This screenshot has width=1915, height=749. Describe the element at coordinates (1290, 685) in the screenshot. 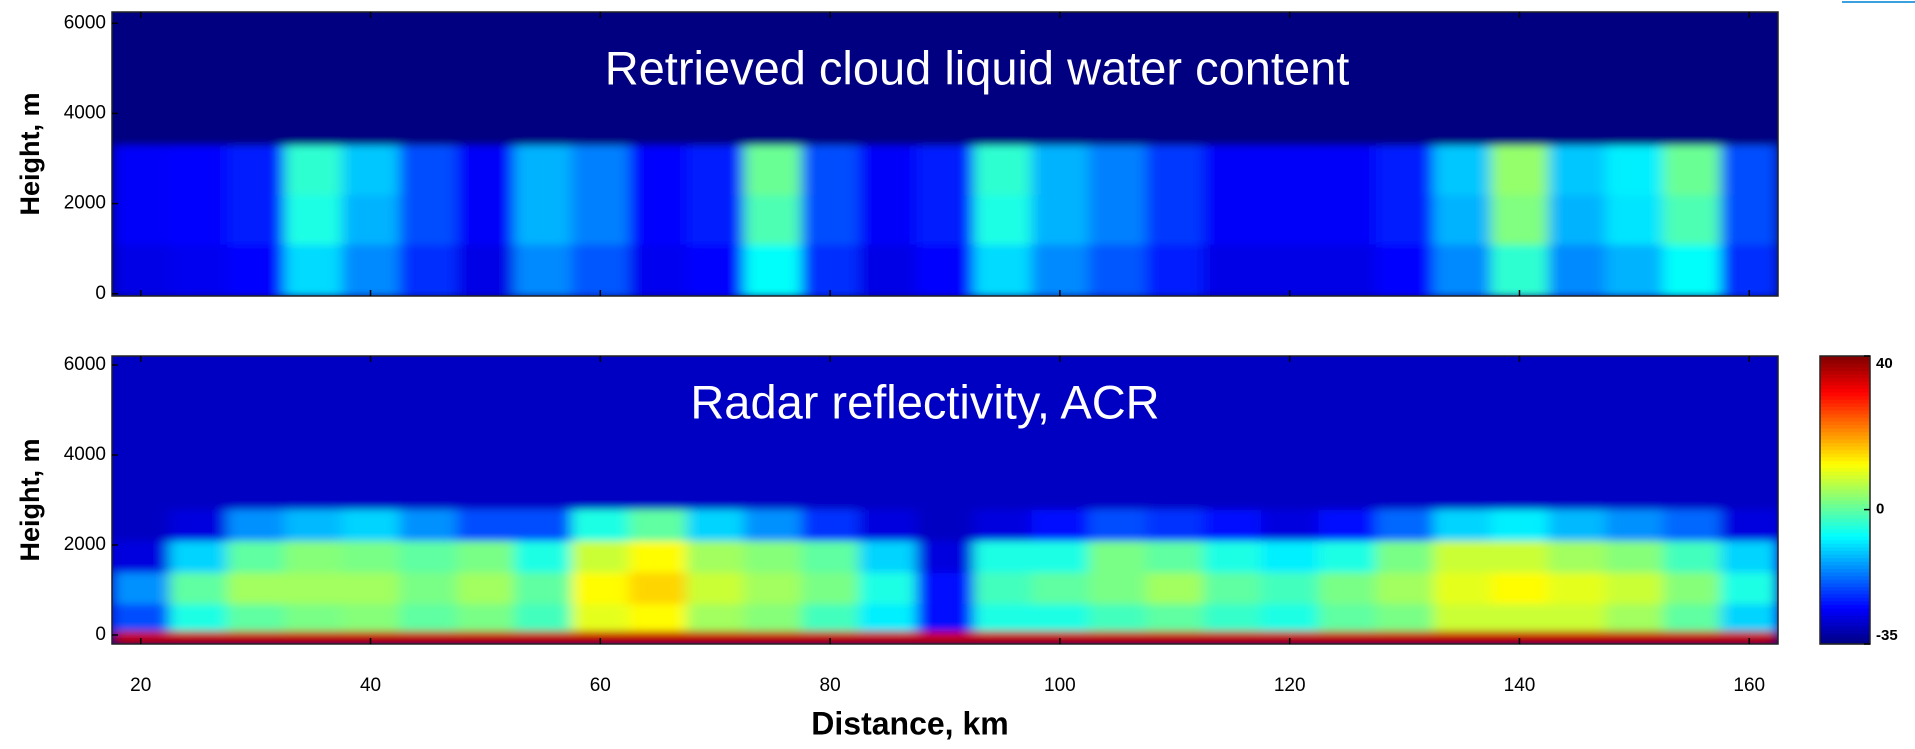

I see `x-tick-label: 120` at that location.